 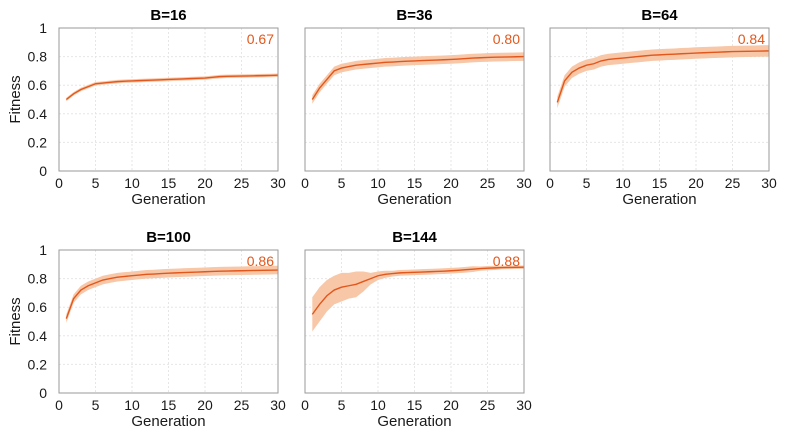 What do you see at coordinates (751, 39) in the screenshot?
I see `final-value-label: 0.84` at bounding box center [751, 39].